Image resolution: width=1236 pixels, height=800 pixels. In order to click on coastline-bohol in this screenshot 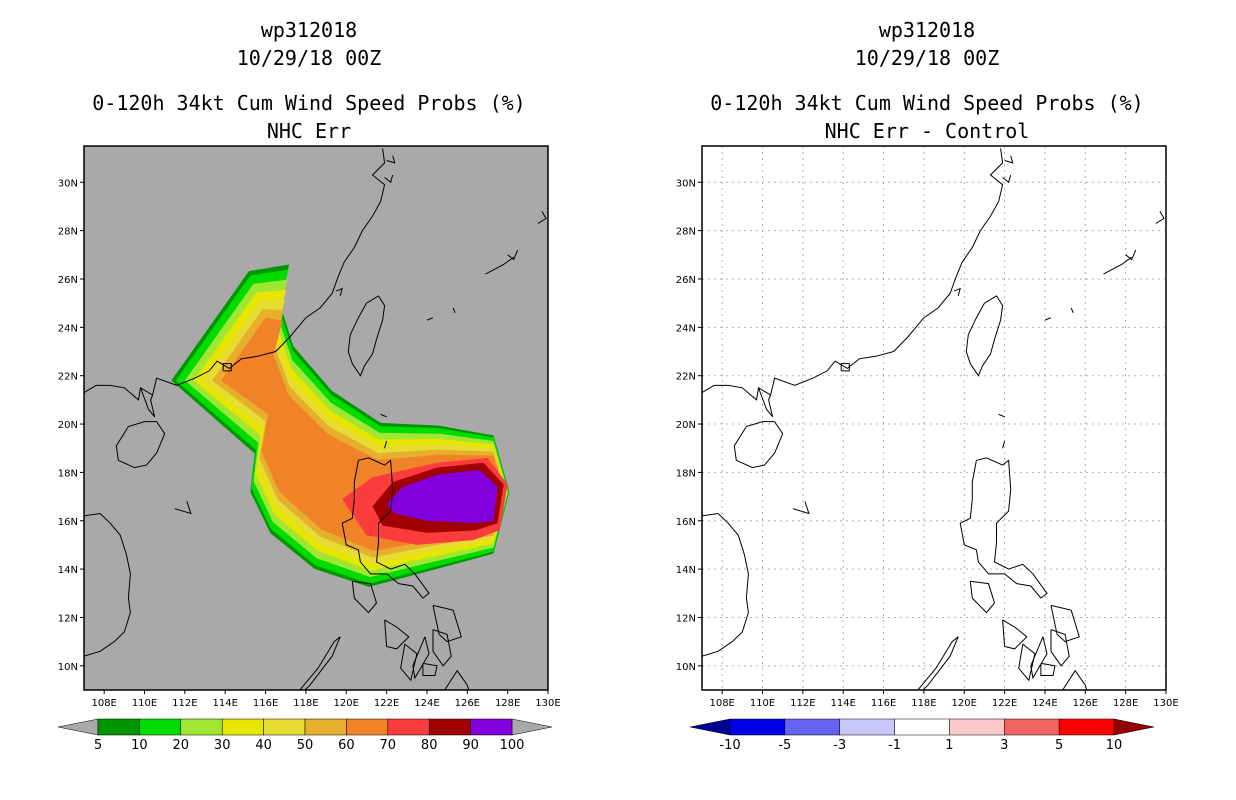, I will do `click(430, 669)`.